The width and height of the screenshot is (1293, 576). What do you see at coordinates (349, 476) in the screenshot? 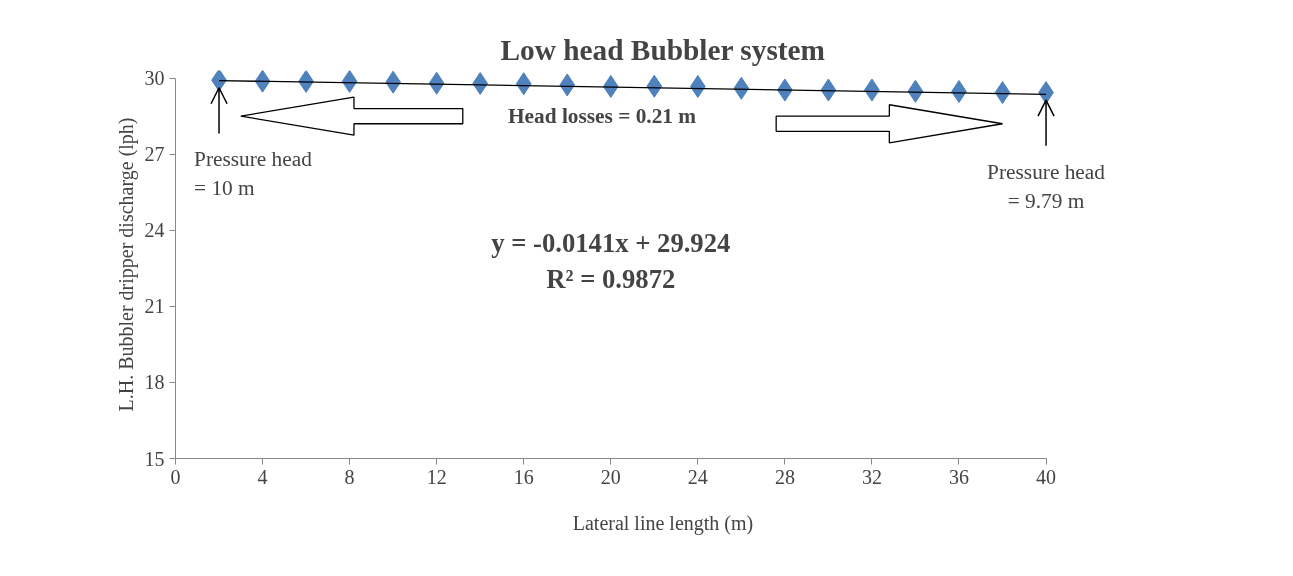
I see `x-tick-label: 8` at bounding box center [349, 476].